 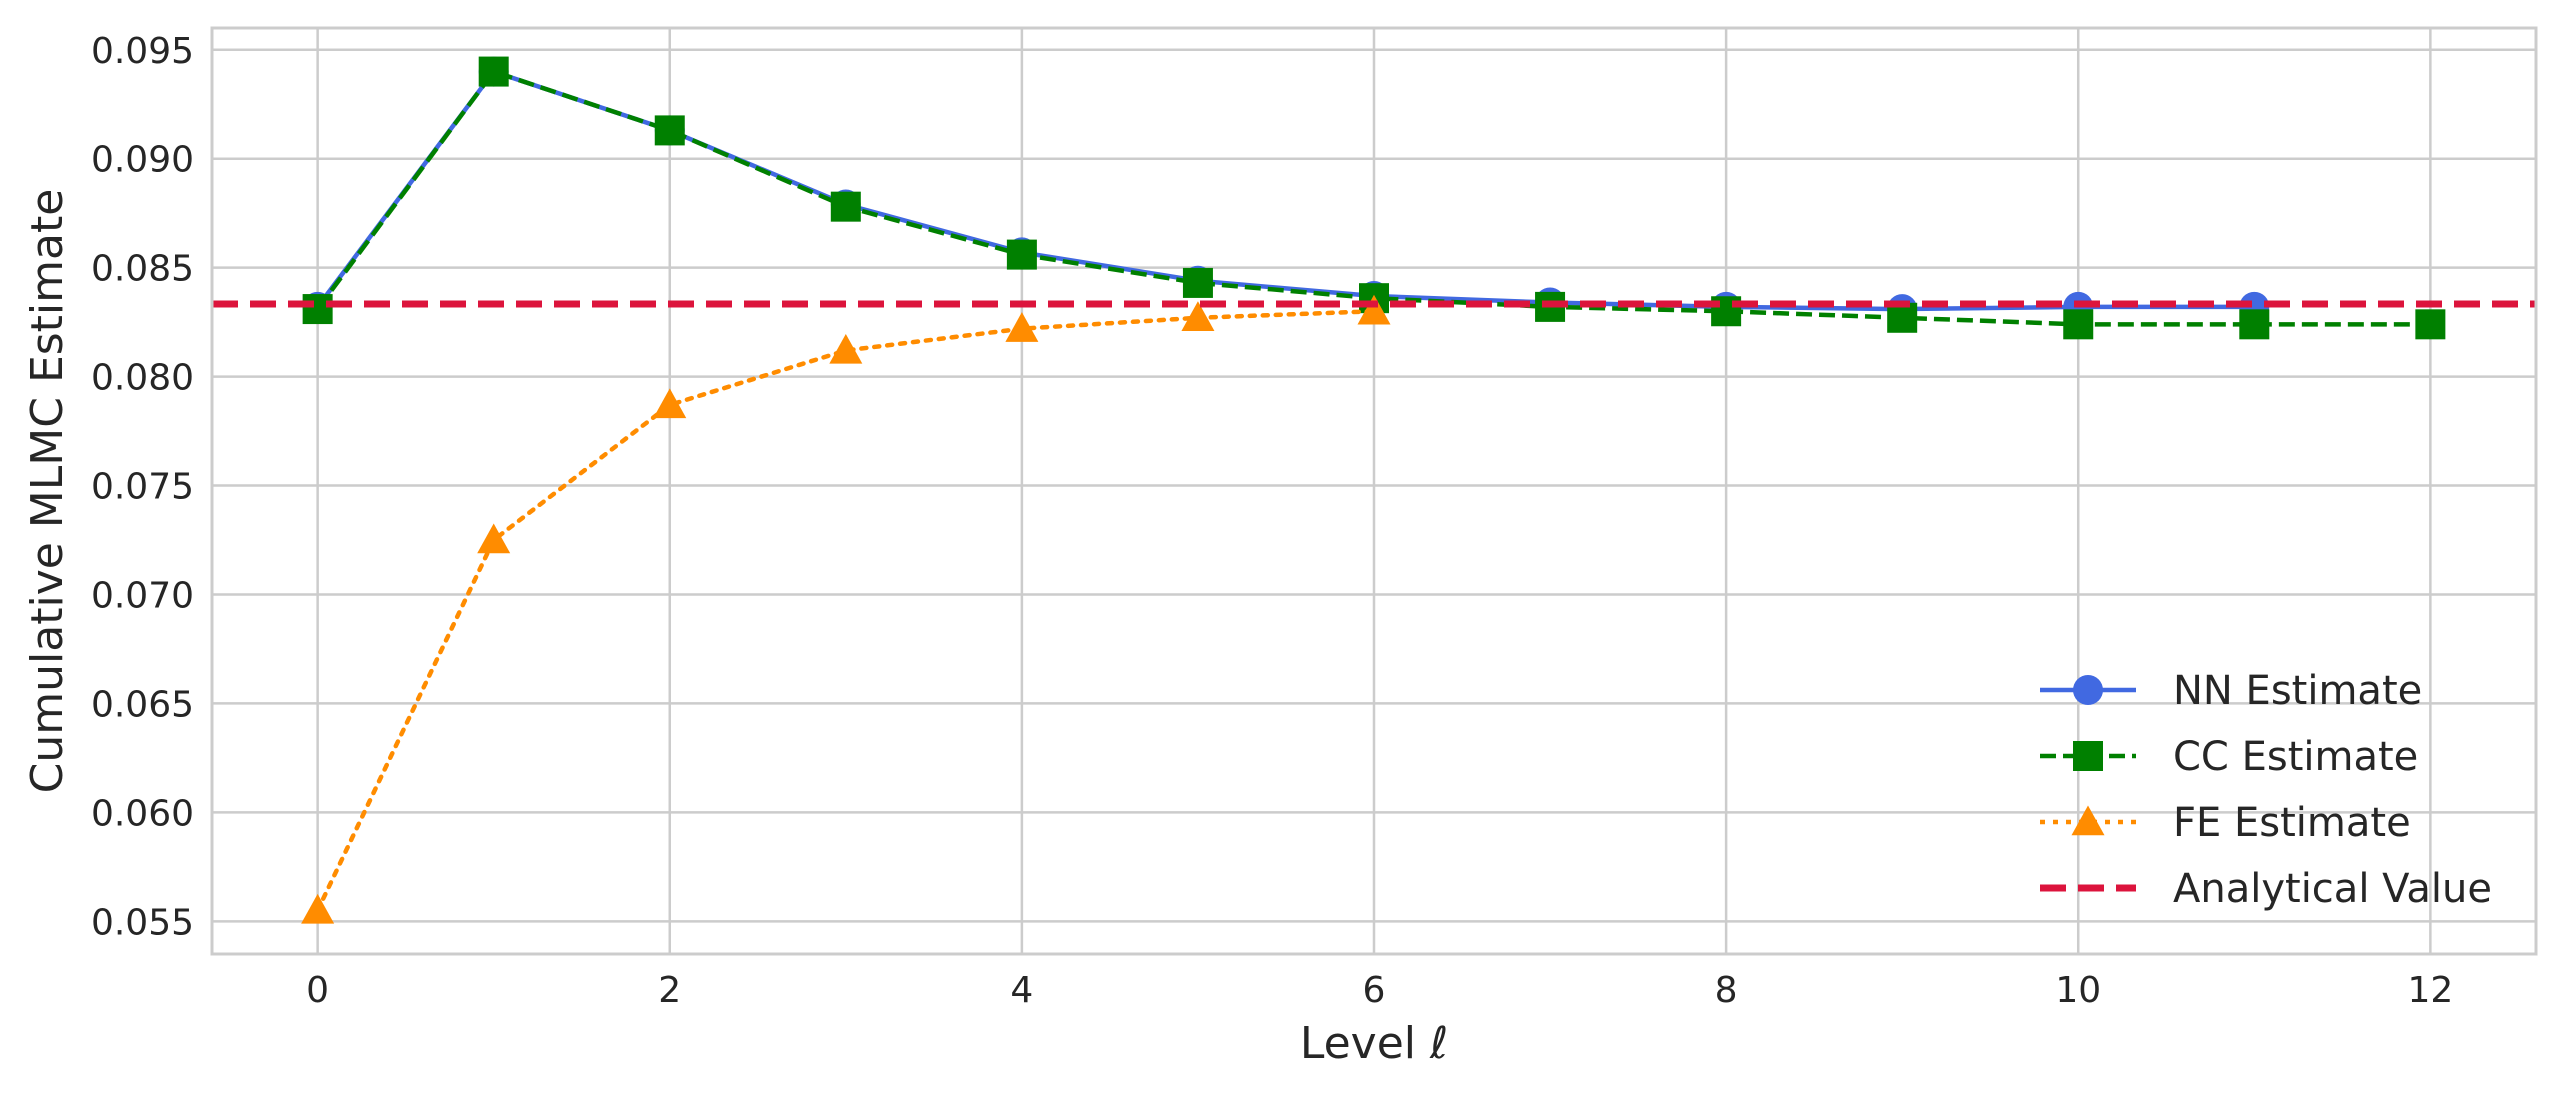 I want to click on y-tick-label: 0.055, so click(x=142, y=922).